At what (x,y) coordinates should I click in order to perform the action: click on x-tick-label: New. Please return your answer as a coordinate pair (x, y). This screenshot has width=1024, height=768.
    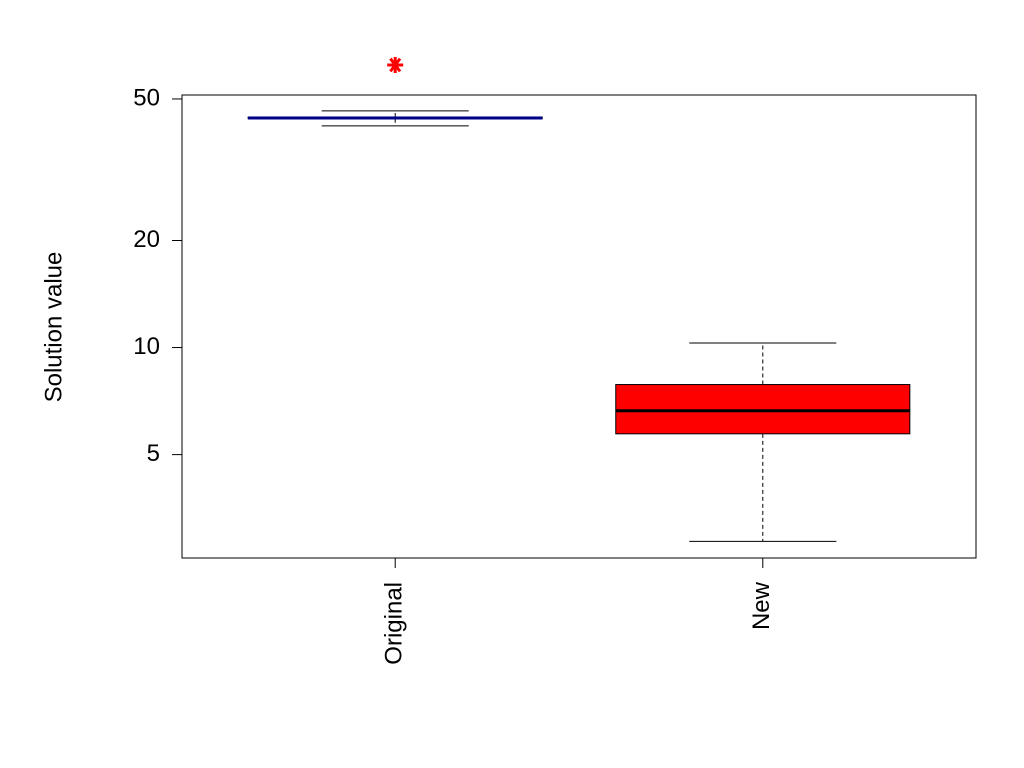
    Looking at the image, I should click on (761, 605).